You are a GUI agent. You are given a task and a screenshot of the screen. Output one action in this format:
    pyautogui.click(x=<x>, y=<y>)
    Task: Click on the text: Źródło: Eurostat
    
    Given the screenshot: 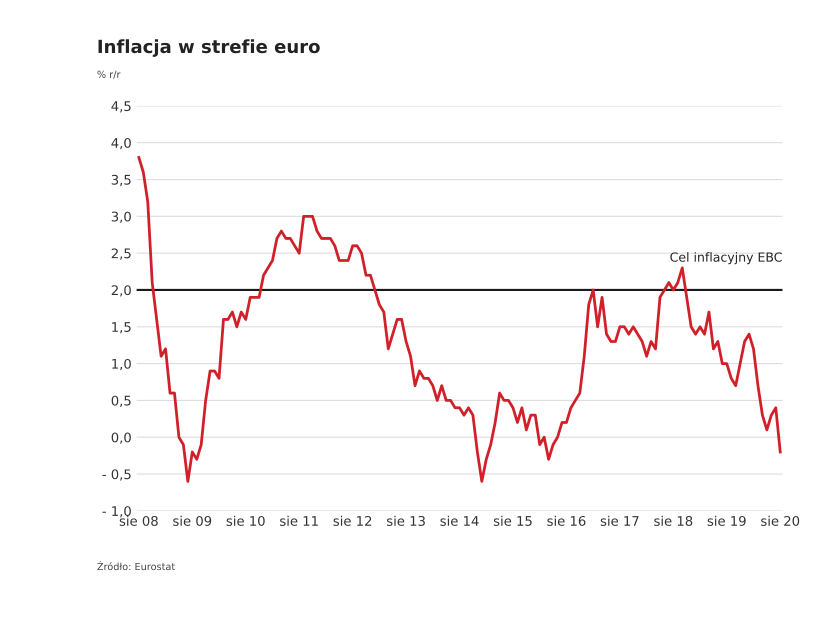 What is the action you would take?
    pyautogui.click(x=136, y=565)
    